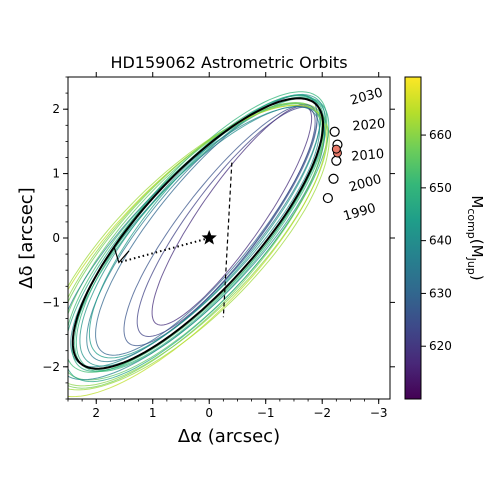  Describe the element at coordinates (121, 255) in the screenshot. I see `direction-arrow` at that location.